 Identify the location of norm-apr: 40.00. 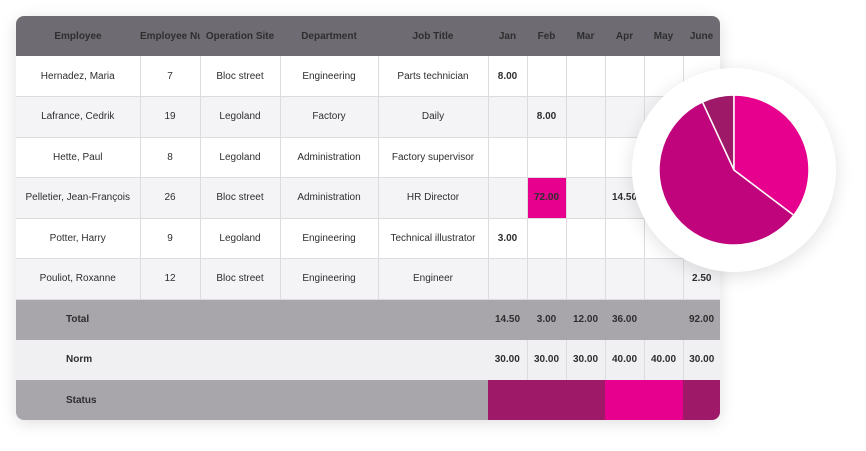
(625, 359).